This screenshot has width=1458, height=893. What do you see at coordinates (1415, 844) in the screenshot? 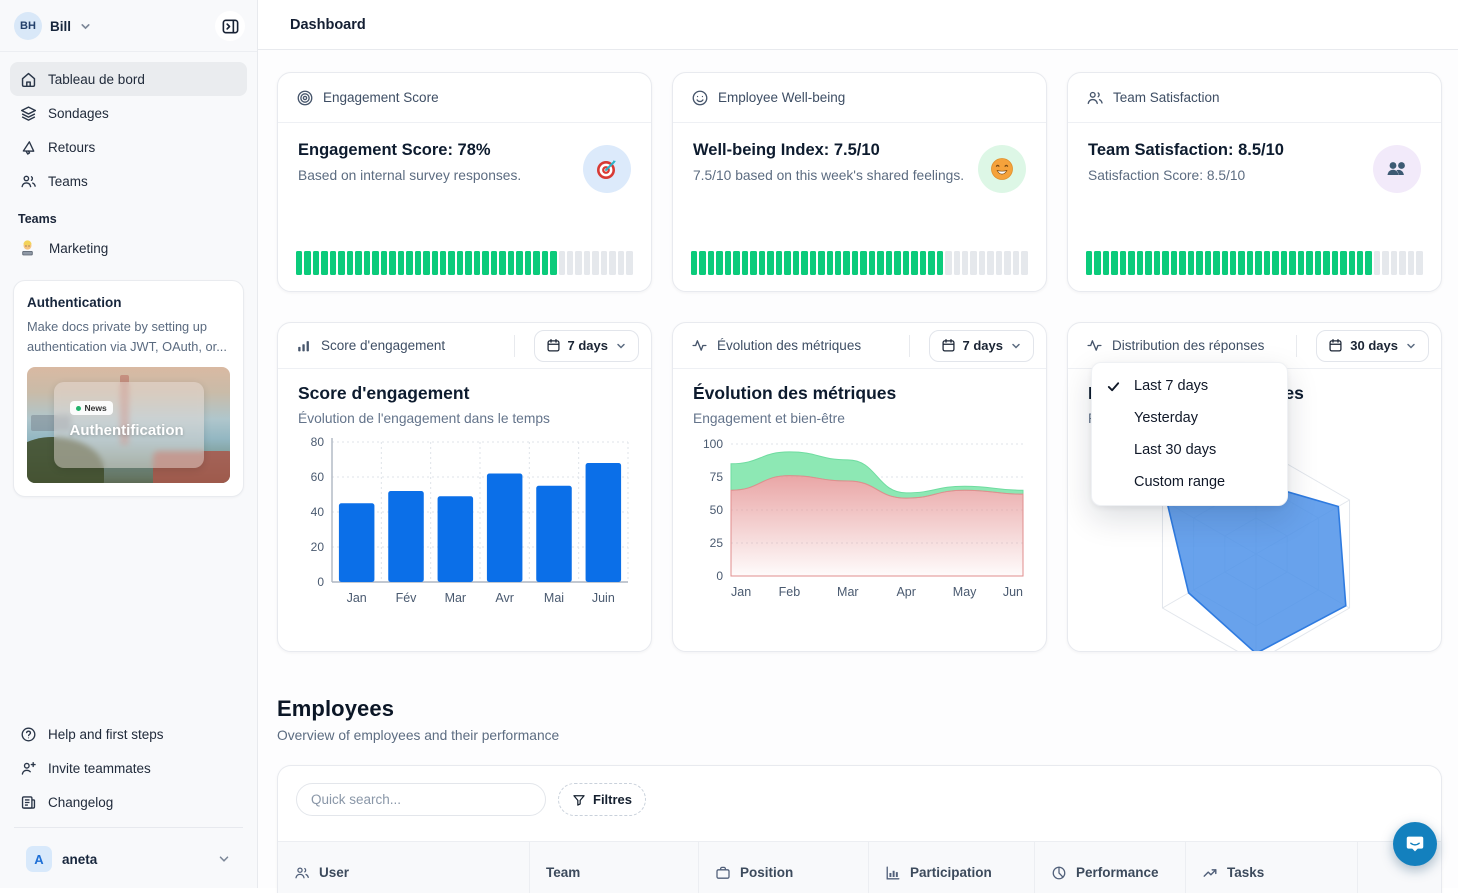
I see `chat-widget-button` at bounding box center [1415, 844].